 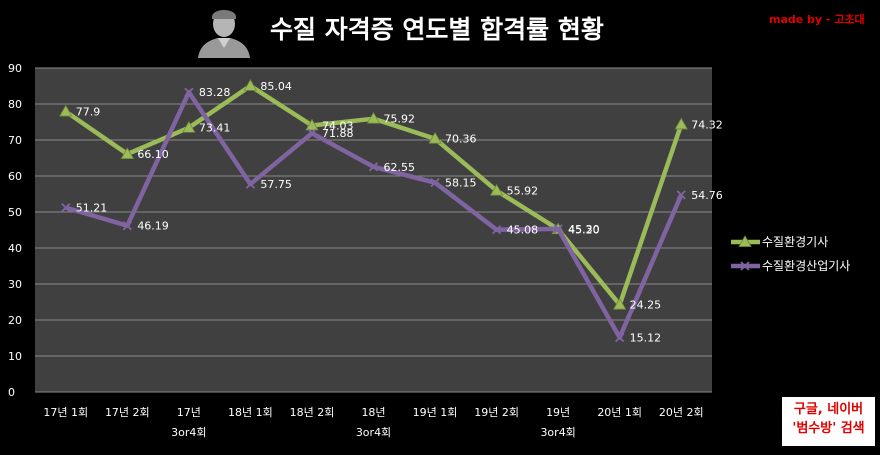 I want to click on data-label: 54.76, so click(x=707, y=195).